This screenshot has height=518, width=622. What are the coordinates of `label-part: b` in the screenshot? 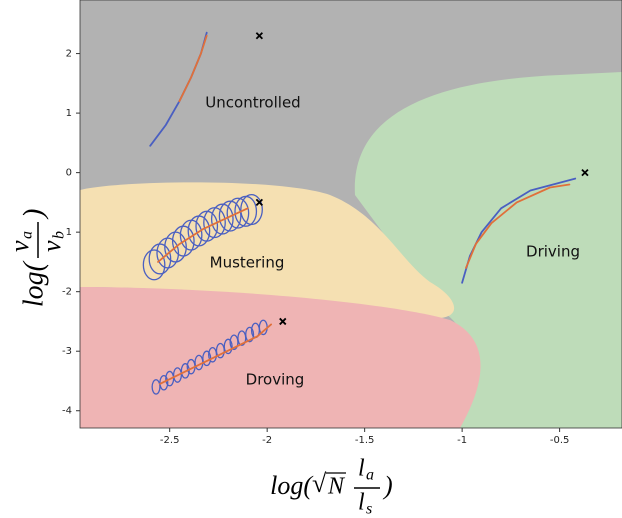 It's located at (59, 235).